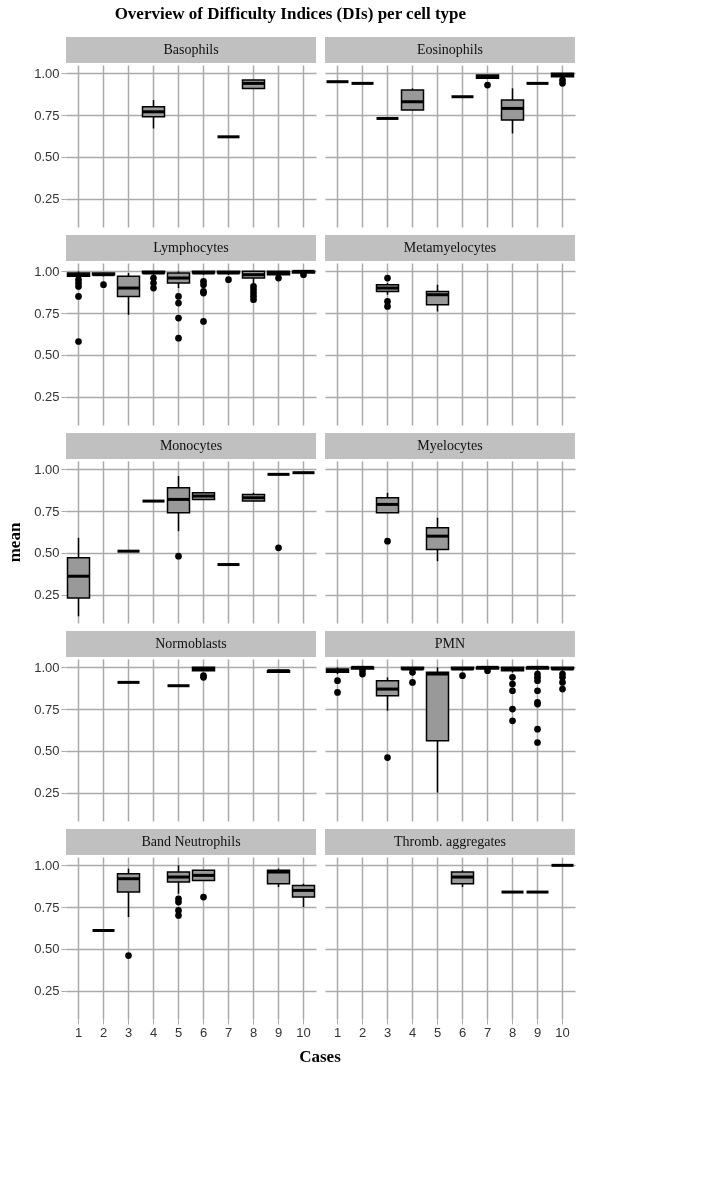  I want to click on chart-title: Thromb. aggregates, so click(450, 841).